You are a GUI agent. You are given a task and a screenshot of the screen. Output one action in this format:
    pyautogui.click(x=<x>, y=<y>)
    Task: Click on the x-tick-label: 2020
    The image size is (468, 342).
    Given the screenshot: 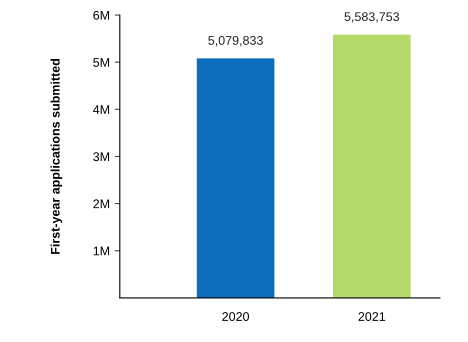 What is the action you would take?
    pyautogui.click(x=236, y=316)
    